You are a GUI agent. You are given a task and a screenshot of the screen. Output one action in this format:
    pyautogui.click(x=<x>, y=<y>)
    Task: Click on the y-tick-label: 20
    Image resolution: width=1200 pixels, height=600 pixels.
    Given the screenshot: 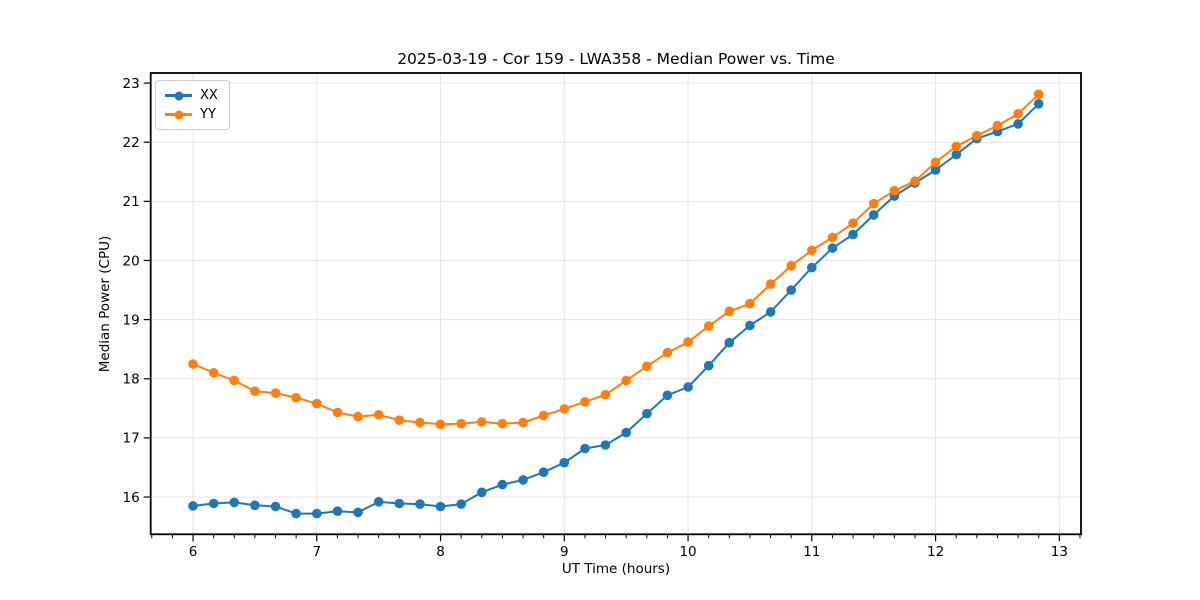 What is the action you would take?
    pyautogui.click(x=131, y=261)
    